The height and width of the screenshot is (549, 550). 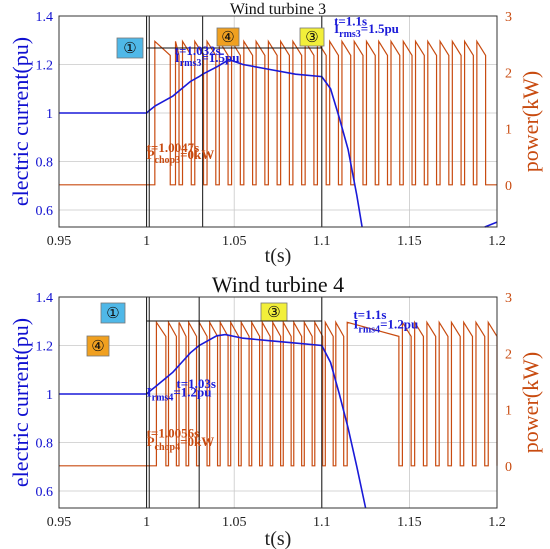 I want to click on chart-title: Wind turbine 4, so click(x=278, y=284).